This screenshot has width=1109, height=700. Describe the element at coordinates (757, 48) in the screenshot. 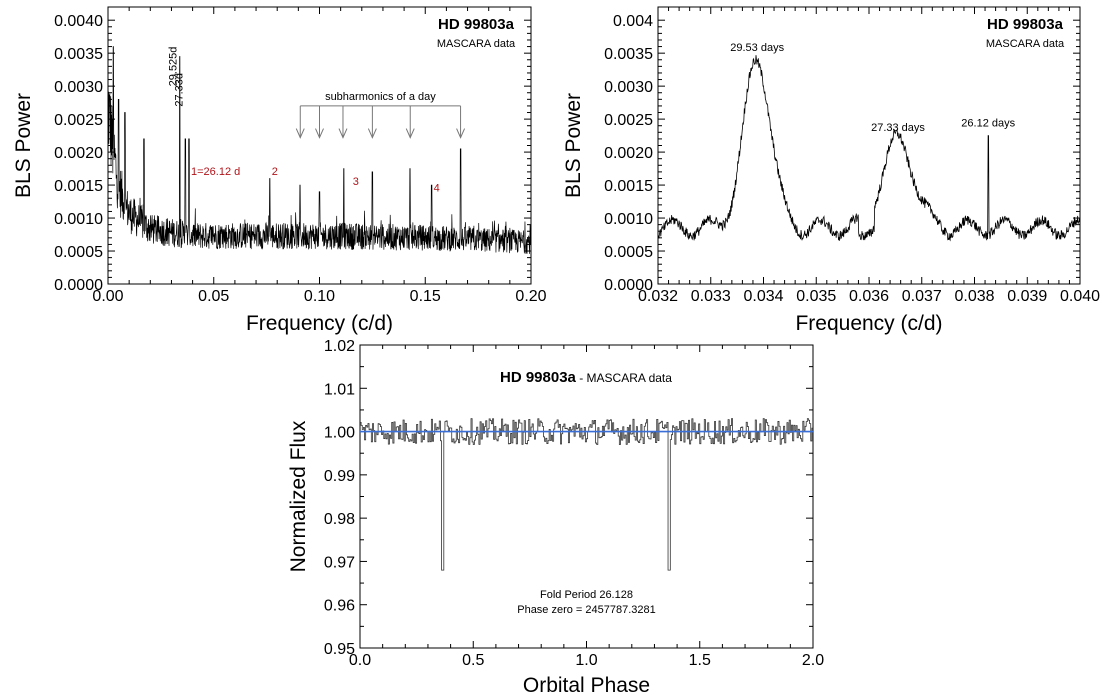

I see `peak-period-label: 29.53 days` at that location.